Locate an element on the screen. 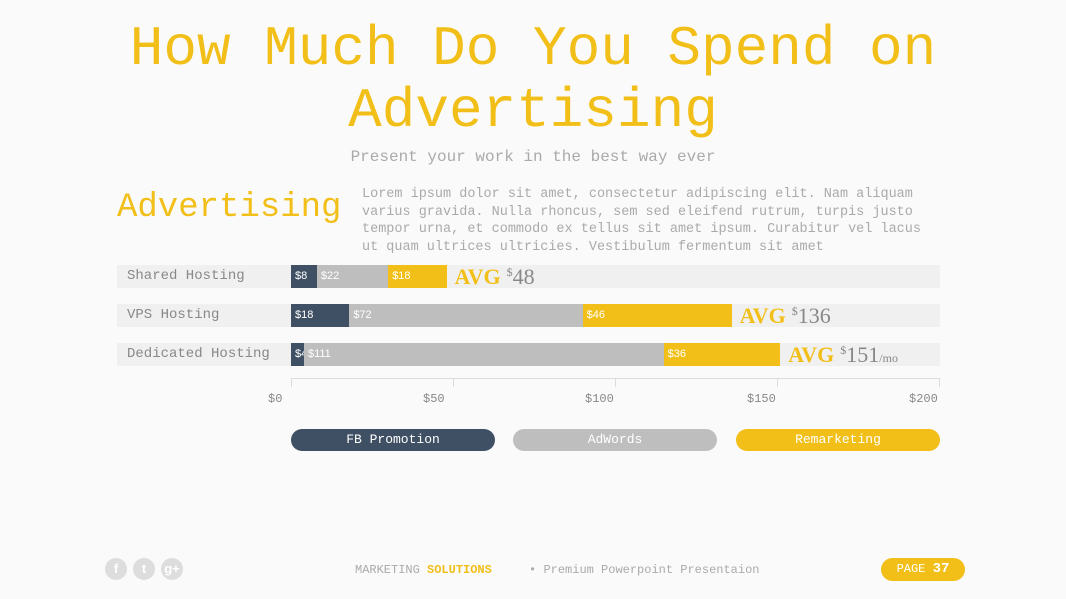 The width and height of the screenshot is (1066, 599). avg-annotation: AVG $48 is located at coordinates (495, 276).